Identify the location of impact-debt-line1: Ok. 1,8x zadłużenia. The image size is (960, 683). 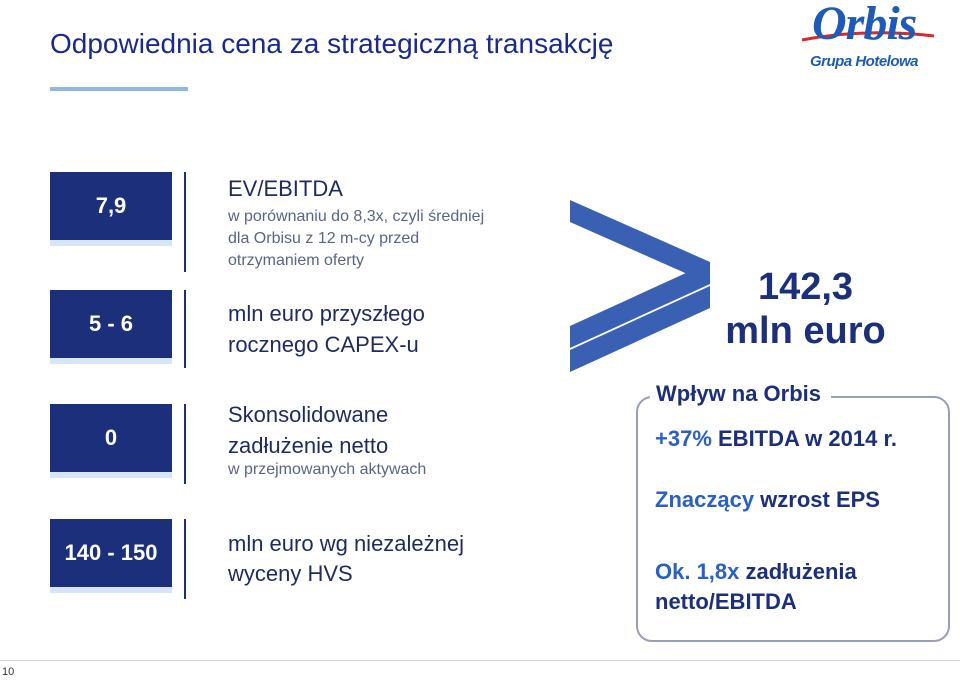
(756, 572).